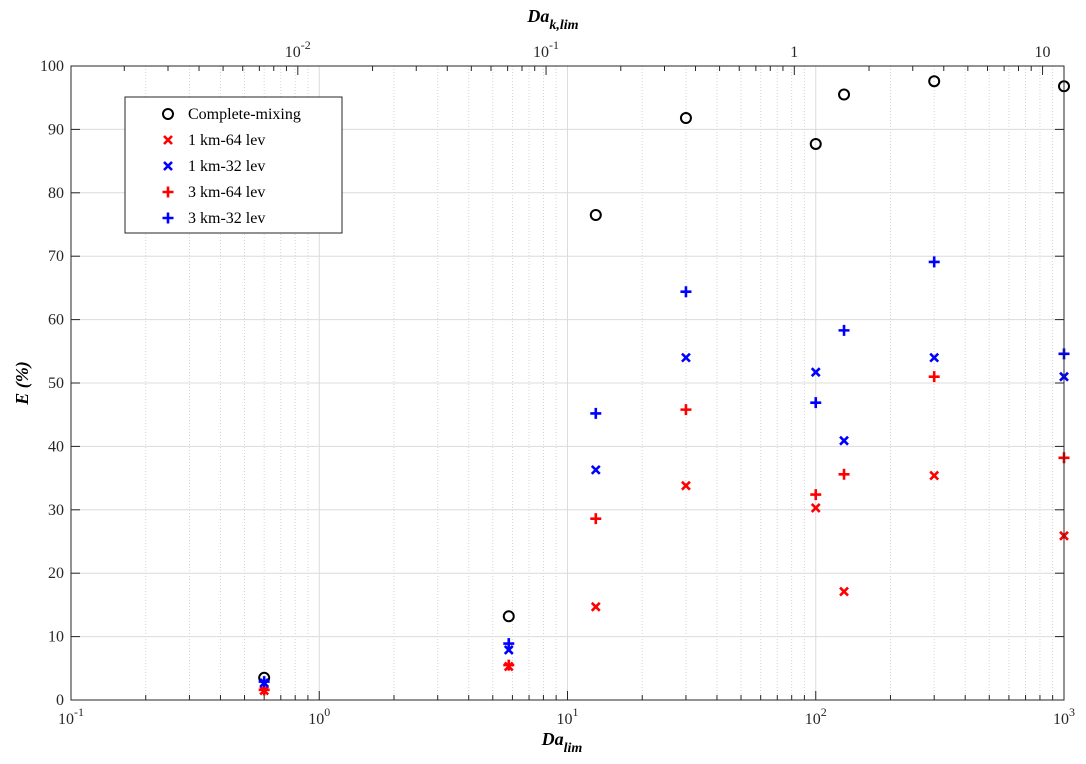 Image resolution: width=1086 pixels, height=764 pixels. I want to click on x-tick-label: 10², so click(816, 716).